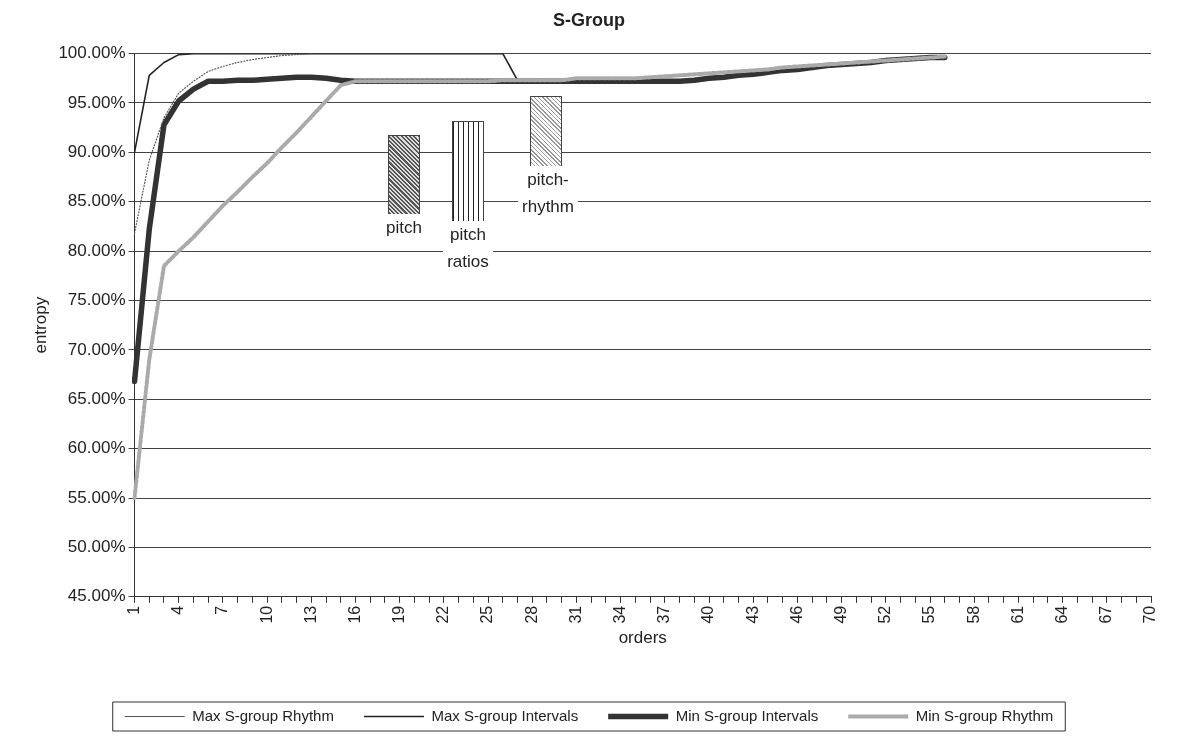 Image resolution: width=1191 pixels, height=736 pixels. I want to click on x-tick-label: 61, so click(1017, 614).